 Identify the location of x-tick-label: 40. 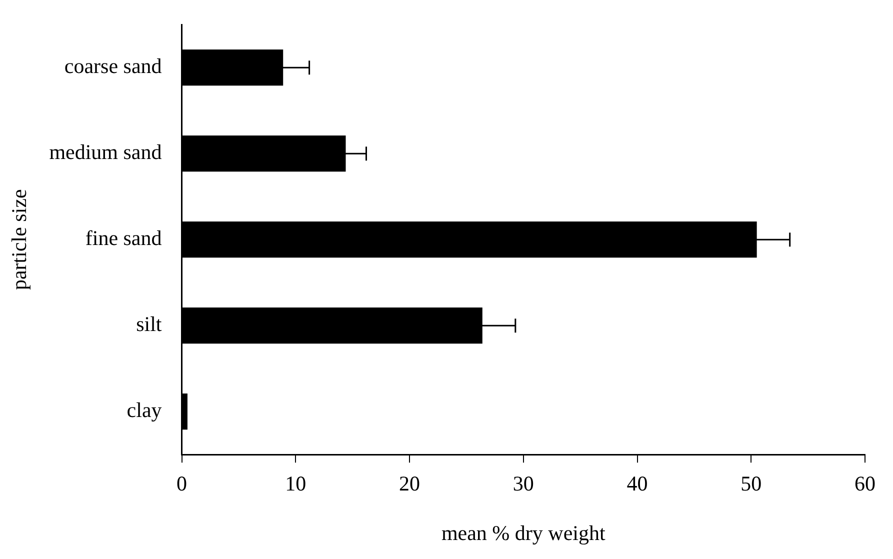
(637, 484).